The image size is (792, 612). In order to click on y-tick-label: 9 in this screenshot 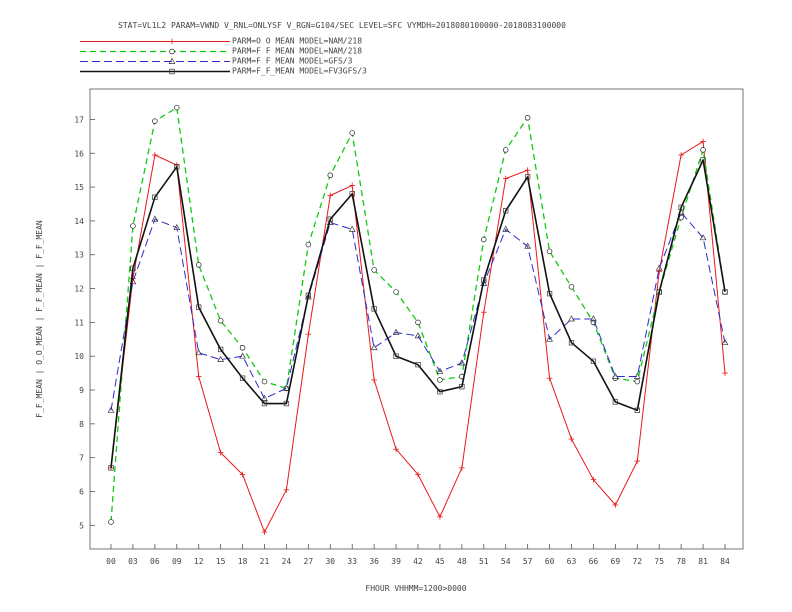, I will do `click(81, 390)`.